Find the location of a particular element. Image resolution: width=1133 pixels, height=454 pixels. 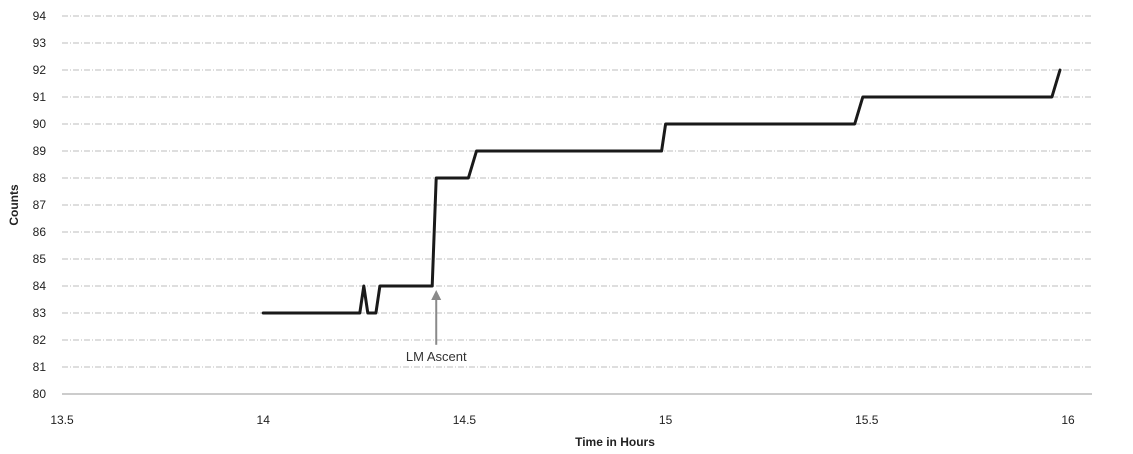

y-tick-label: 82 is located at coordinates (40, 340).